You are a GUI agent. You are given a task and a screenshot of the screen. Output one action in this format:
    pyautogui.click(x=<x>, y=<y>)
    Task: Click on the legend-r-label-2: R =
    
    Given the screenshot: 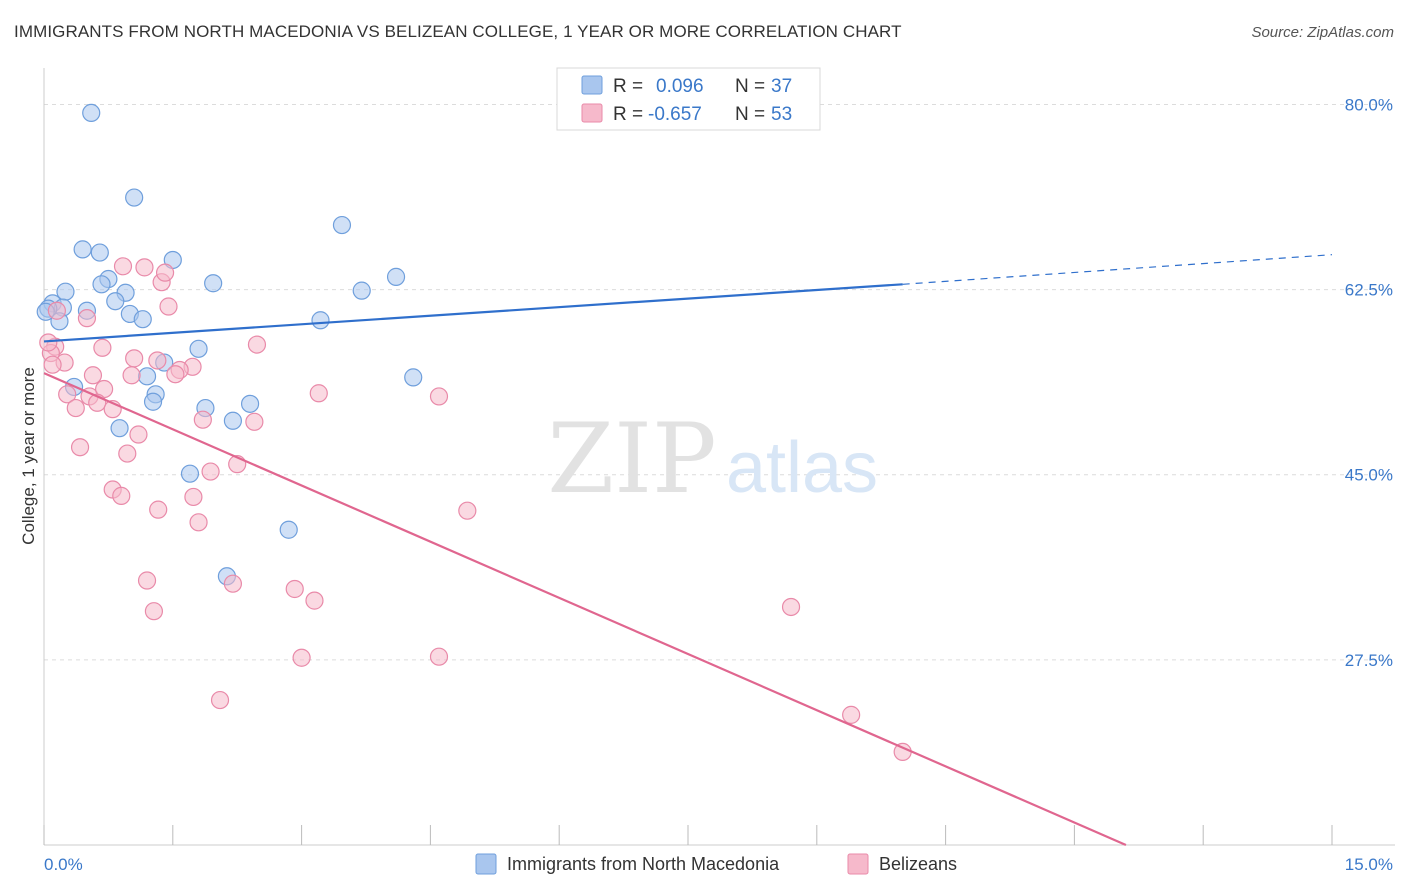 What is the action you would take?
    pyautogui.click(x=628, y=114)
    